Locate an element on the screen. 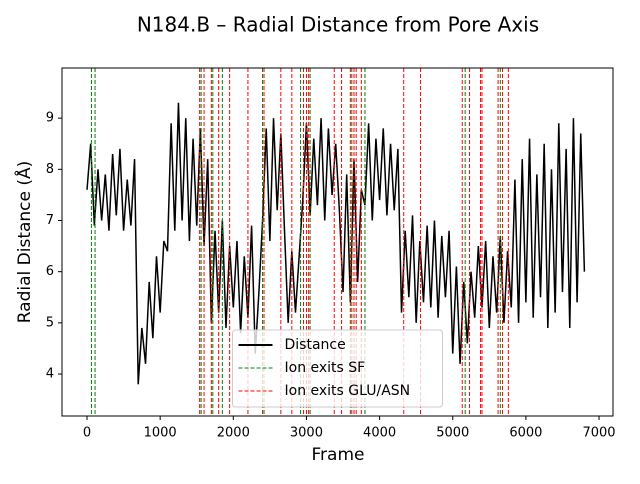  y-tick-label: 8 is located at coordinates (50, 169).